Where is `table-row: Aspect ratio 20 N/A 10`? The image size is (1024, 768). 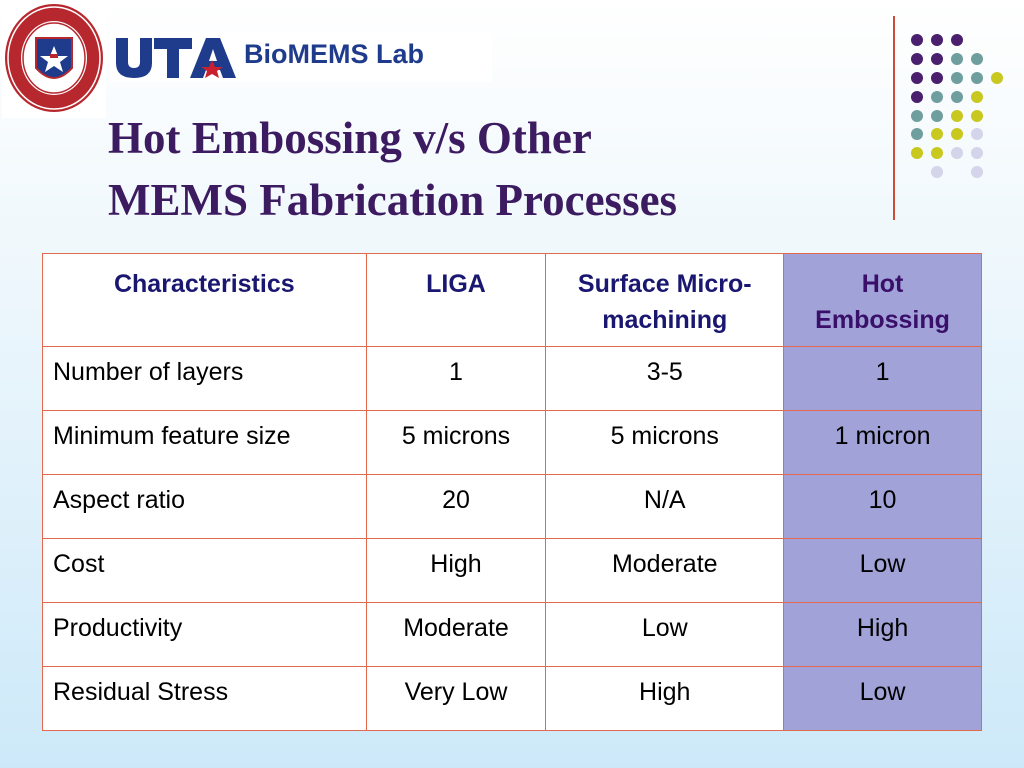 table-row: Aspect ratio 20 N/A 10 is located at coordinates (512, 506).